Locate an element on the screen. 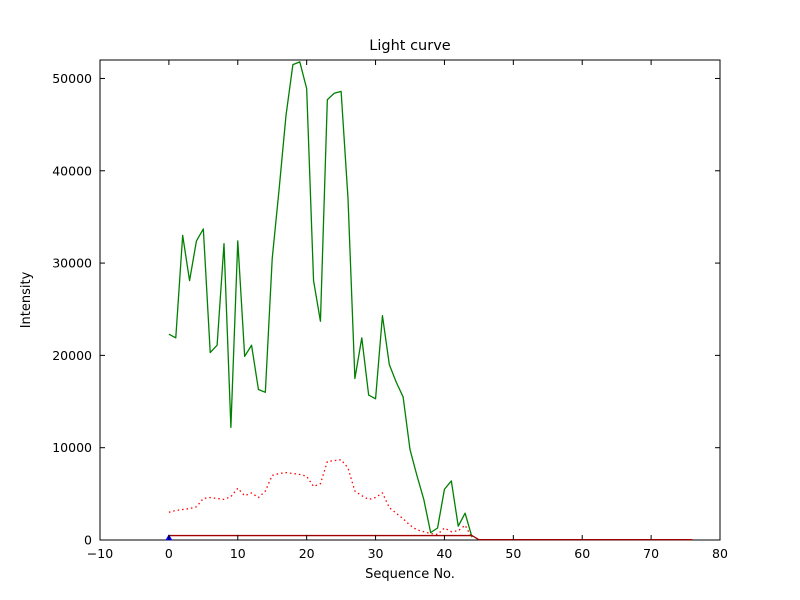 Image resolution: width=800 pixels, height=600 pixels. x-tick-label: −10 is located at coordinates (100, 553).